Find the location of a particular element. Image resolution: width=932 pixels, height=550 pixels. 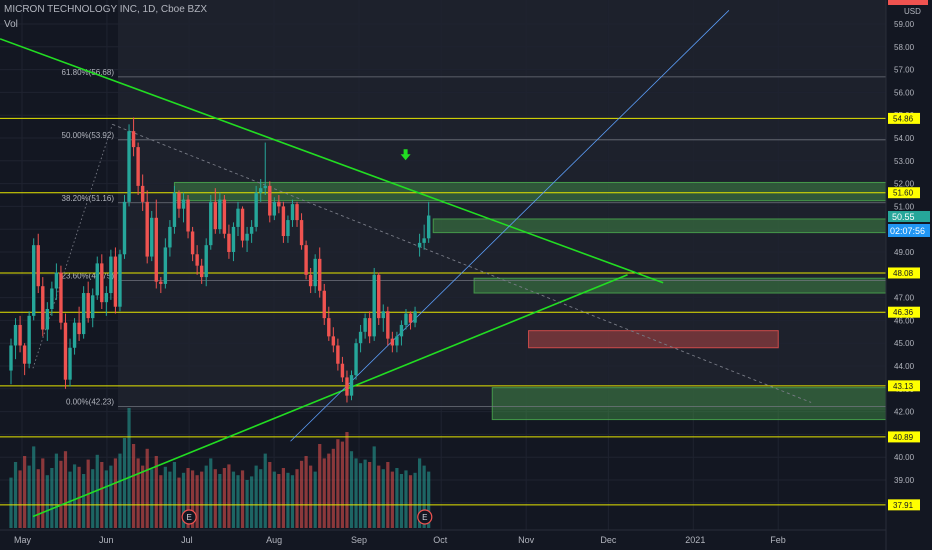

symbol-title: MICRON TECHNOLOGY INC, 1D, Cboe BZX is located at coordinates (106, 9).